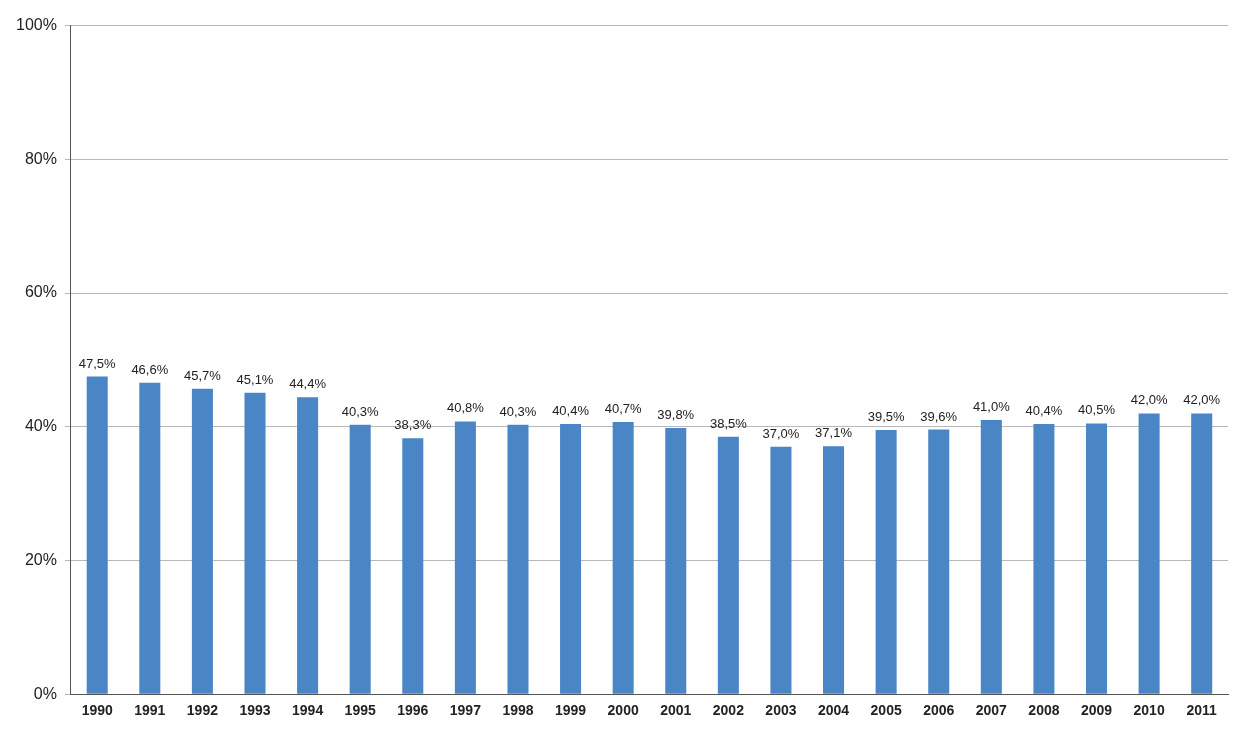  What do you see at coordinates (1202, 710) in the screenshot?
I see `x-tick-label: 2011` at bounding box center [1202, 710].